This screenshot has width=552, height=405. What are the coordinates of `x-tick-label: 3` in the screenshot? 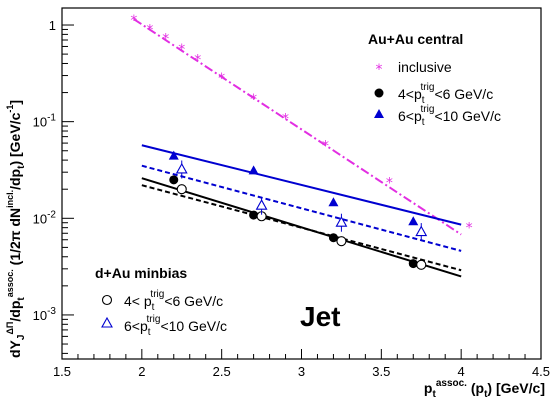 It's located at (301, 371).